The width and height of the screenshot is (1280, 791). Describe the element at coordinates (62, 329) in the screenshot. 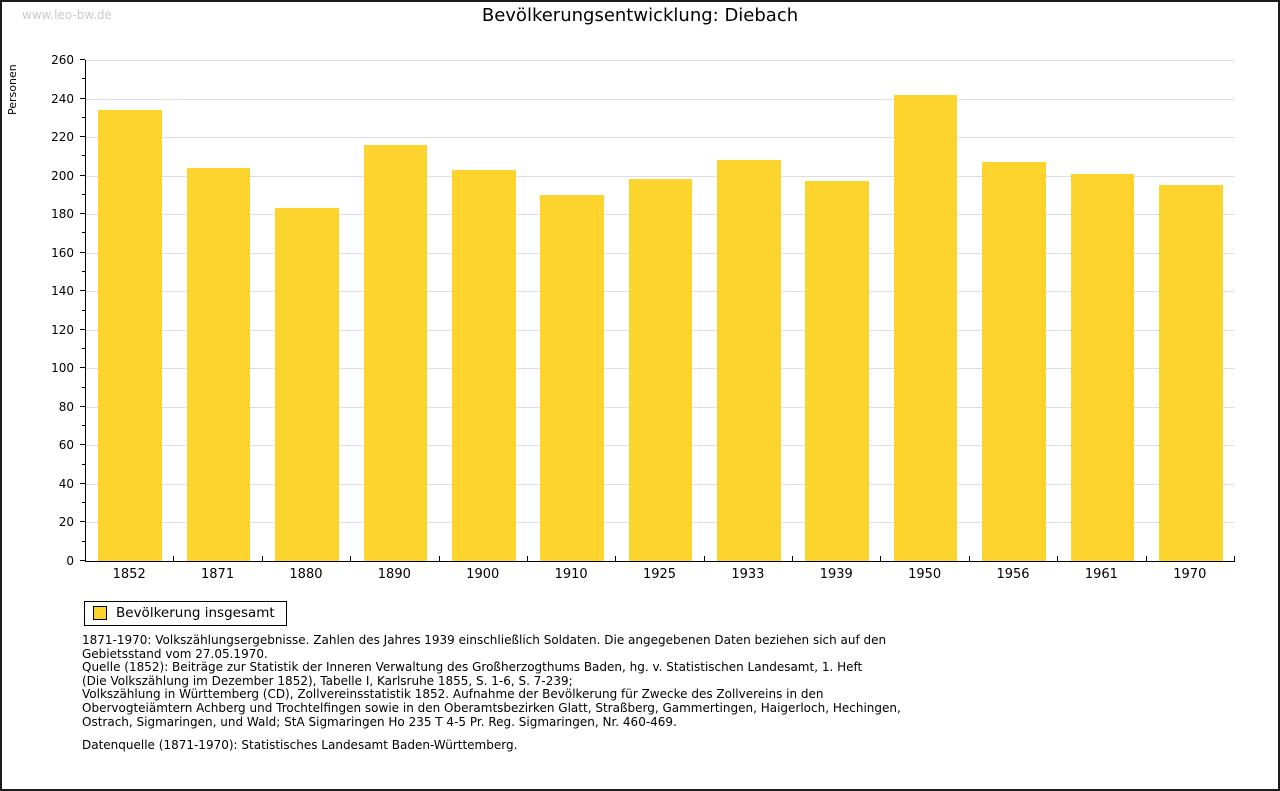

I see `y-axis-label: 120` at that location.